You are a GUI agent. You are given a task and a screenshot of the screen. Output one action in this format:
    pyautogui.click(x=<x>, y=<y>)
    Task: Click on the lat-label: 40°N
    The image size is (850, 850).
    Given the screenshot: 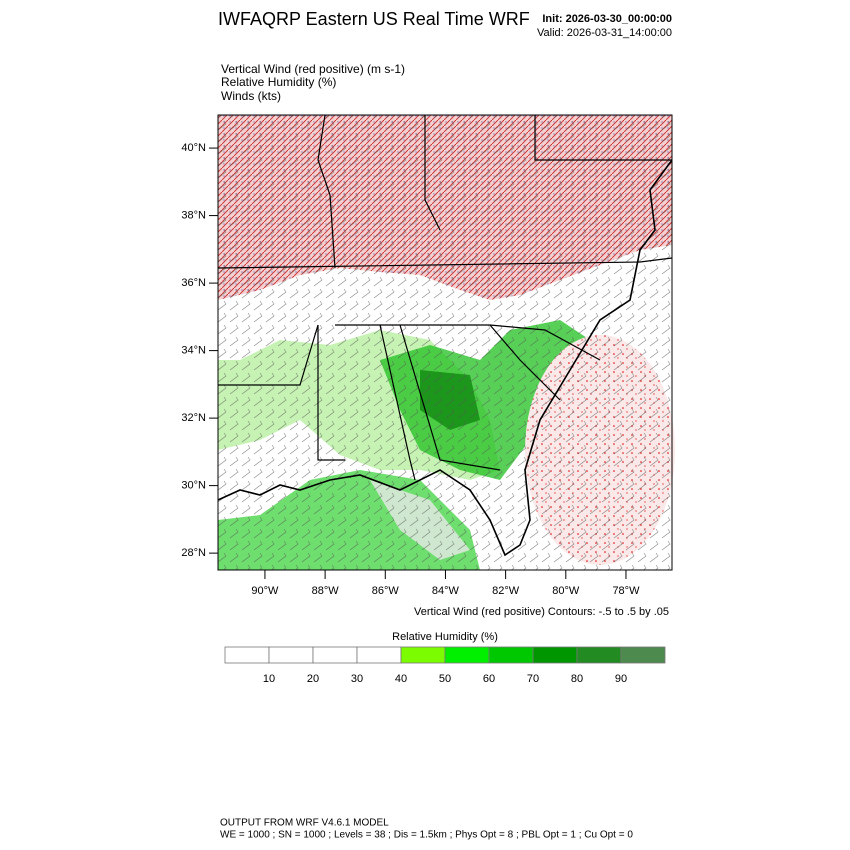 What is the action you would take?
    pyautogui.click(x=193, y=148)
    